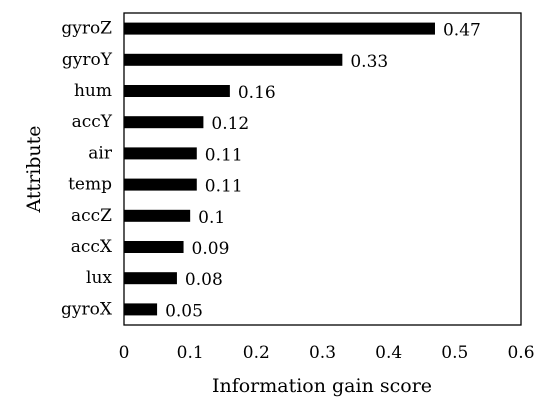  Describe the element at coordinates (90, 185) in the screenshot. I see `category-label-temp: temp` at that location.